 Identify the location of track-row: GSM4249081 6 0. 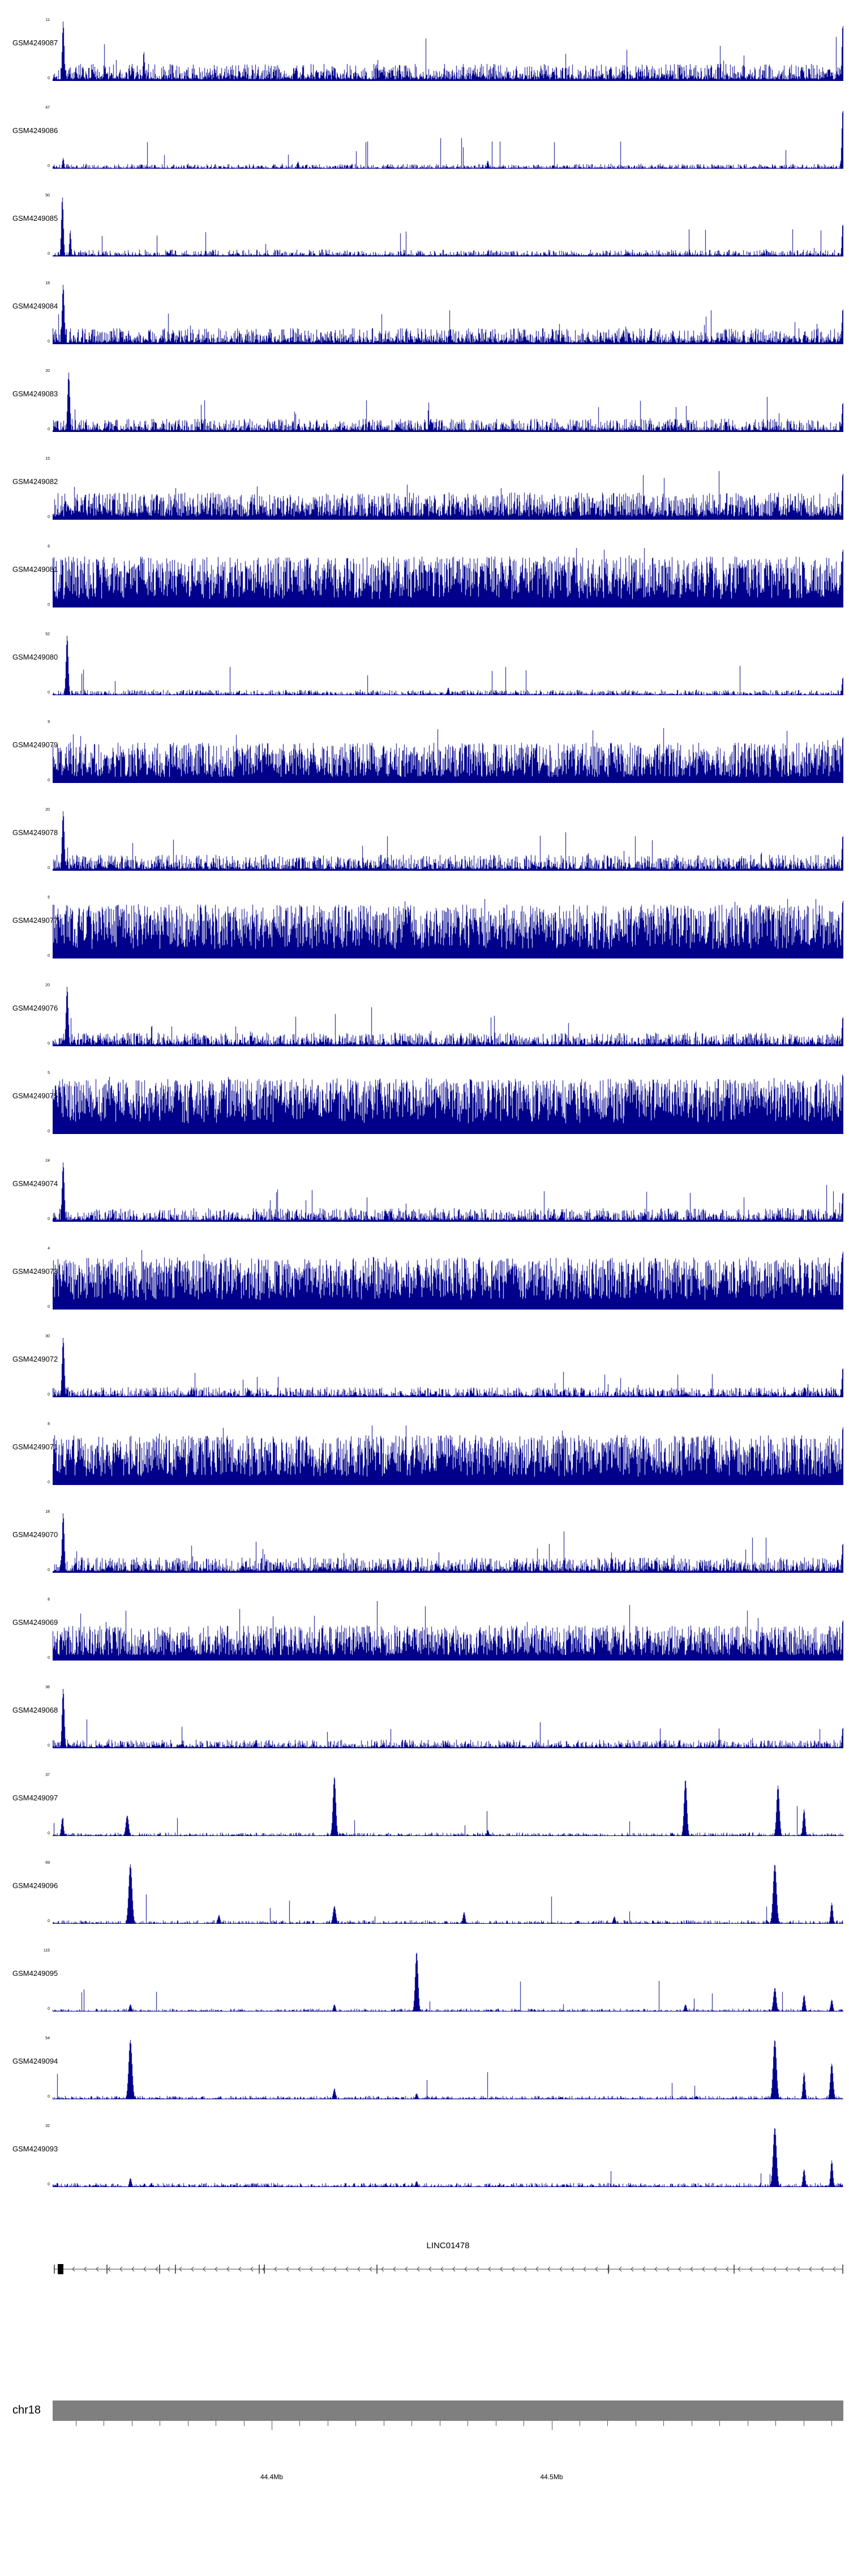
(424, 587).